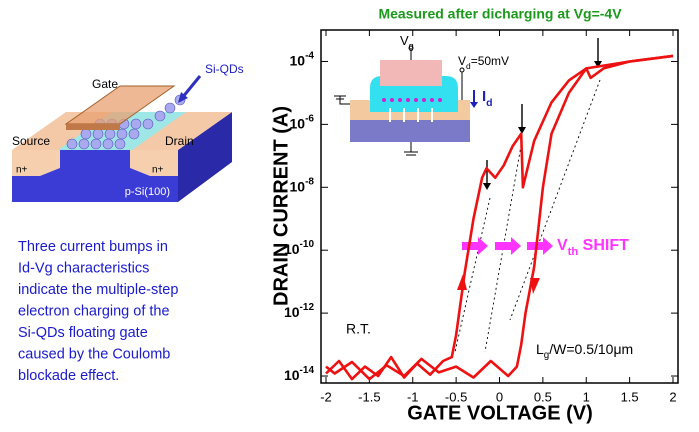  Describe the element at coordinates (93, 247) in the screenshot. I see `description-line: Three current bumps in` at that location.